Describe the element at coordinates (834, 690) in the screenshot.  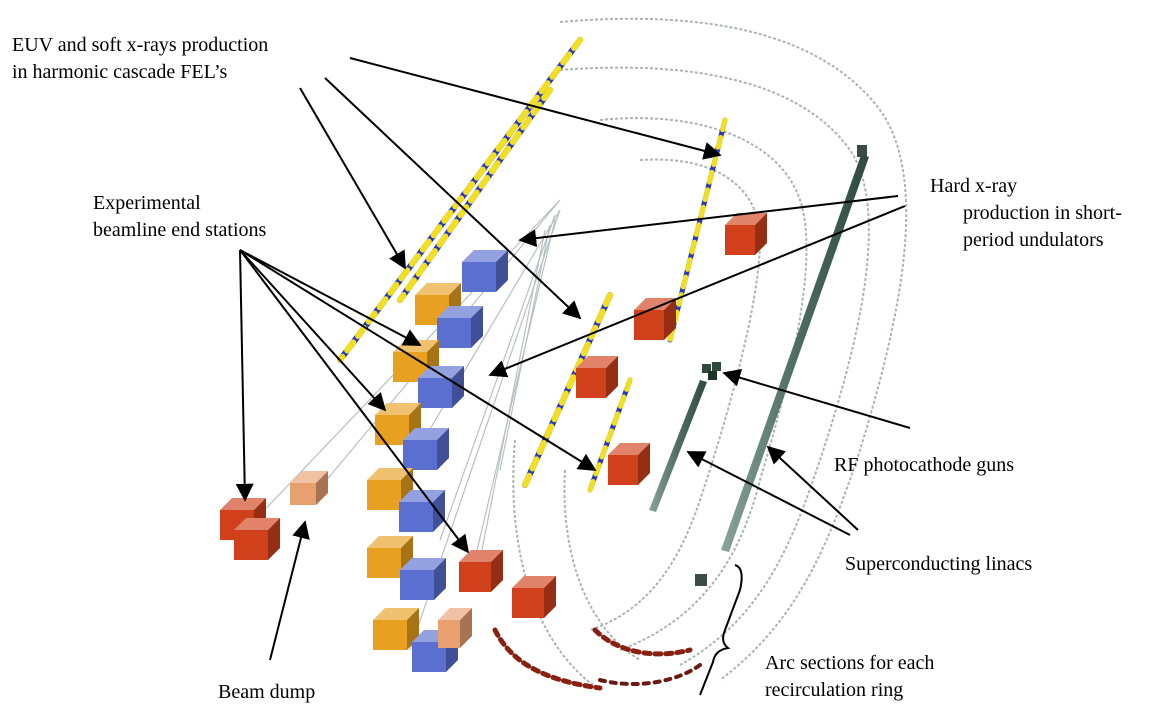
I see `label-arc-line-2: recirculation ring` at that location.